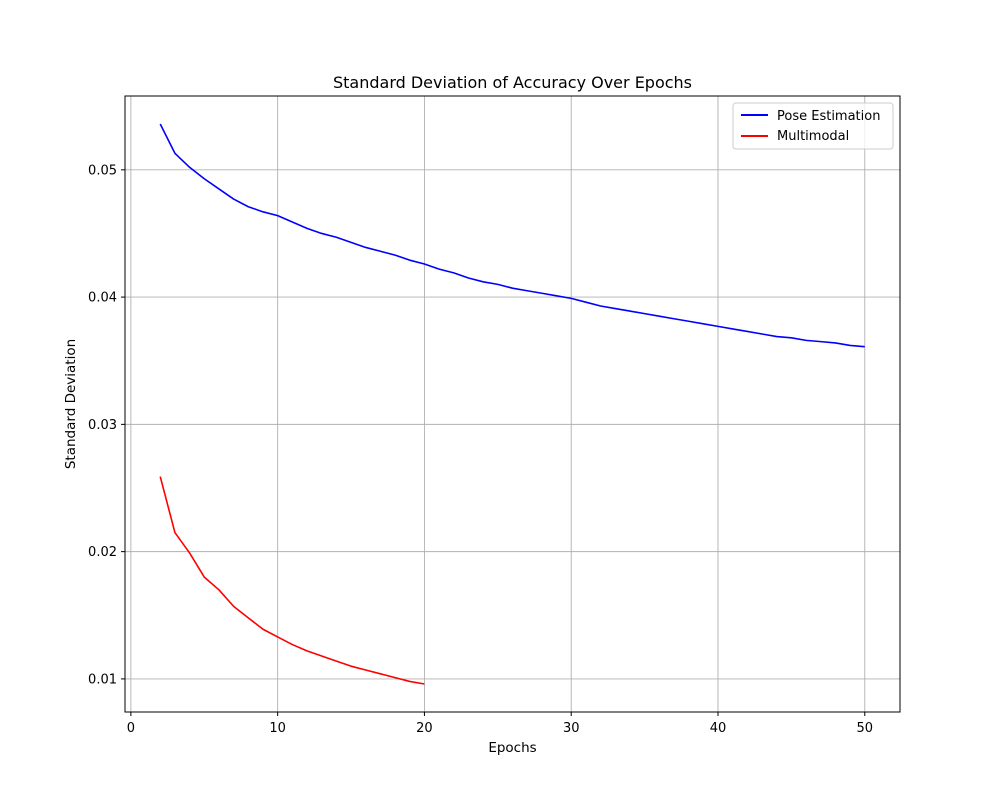 Image resolution: width=1000 pixels, height=800 pixels. Describe the element at coordinates (828, 116) in the screenshot. I see `legend-label-pose-estimation: Pose Estimation` at that location.